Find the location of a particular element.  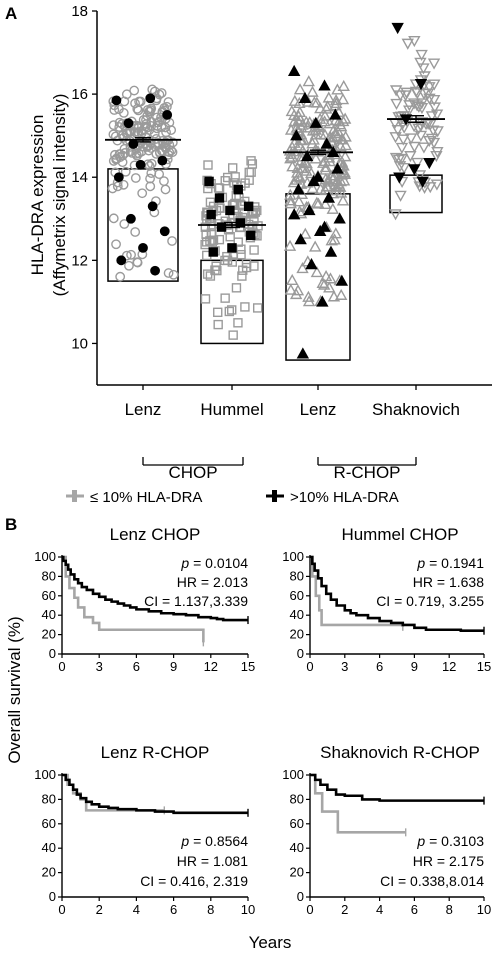

km-title: Lenz CHOP is located at coordinates (155, 534).